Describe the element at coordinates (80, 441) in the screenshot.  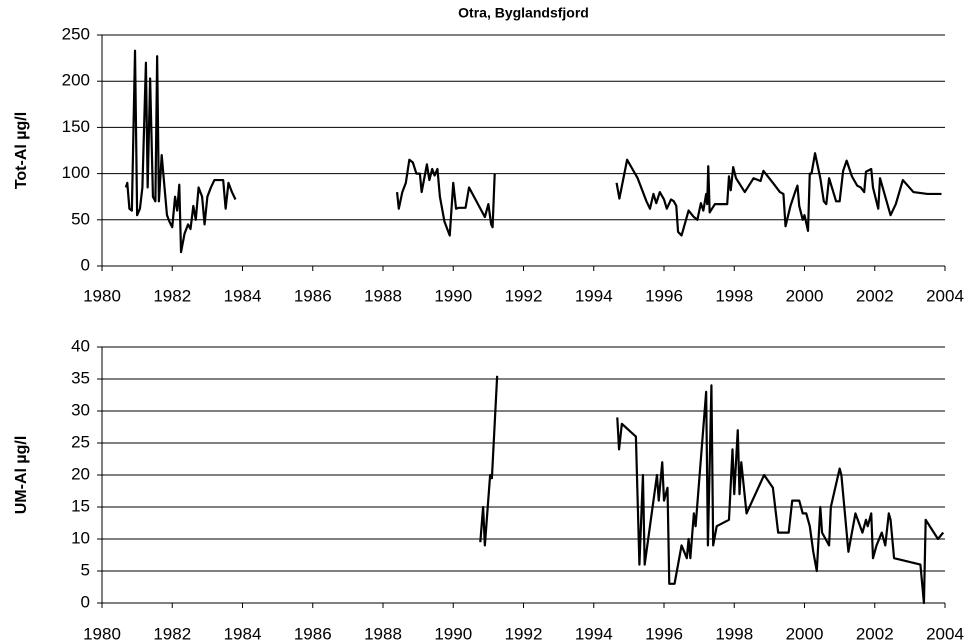
I see `y-tick-label: 25` at that location.